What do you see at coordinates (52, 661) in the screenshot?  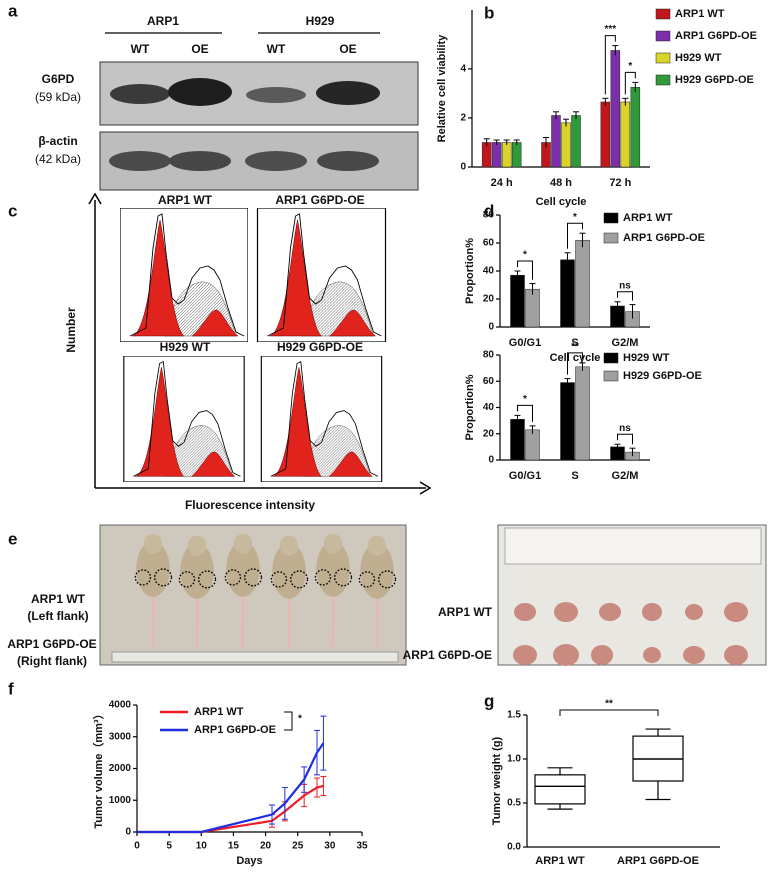 I see `group-label: (Right flank)` at bounding box center [52, 661].